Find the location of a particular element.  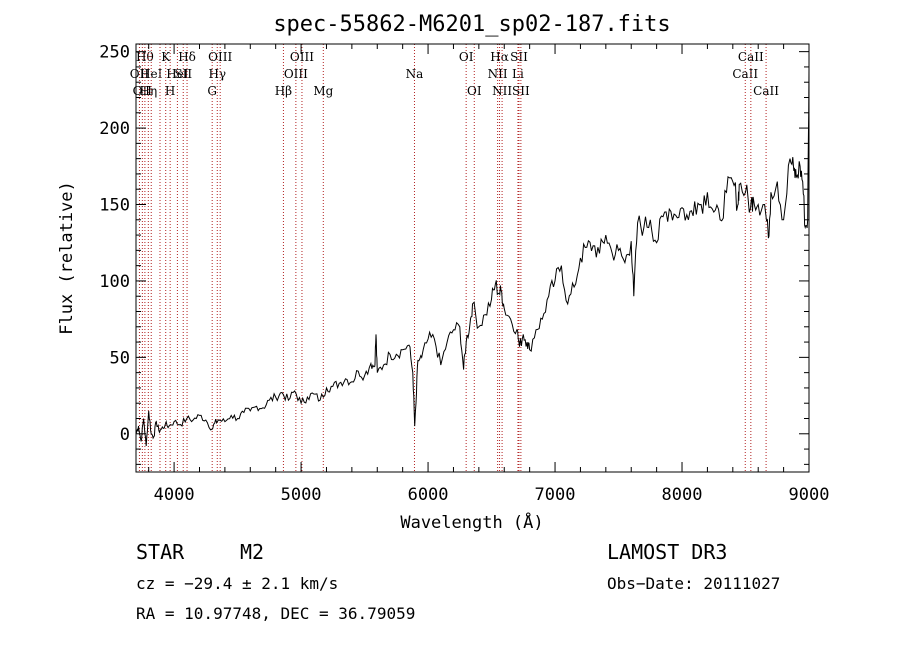

spectral-line-label: Li is located at coordinates (518, 74).